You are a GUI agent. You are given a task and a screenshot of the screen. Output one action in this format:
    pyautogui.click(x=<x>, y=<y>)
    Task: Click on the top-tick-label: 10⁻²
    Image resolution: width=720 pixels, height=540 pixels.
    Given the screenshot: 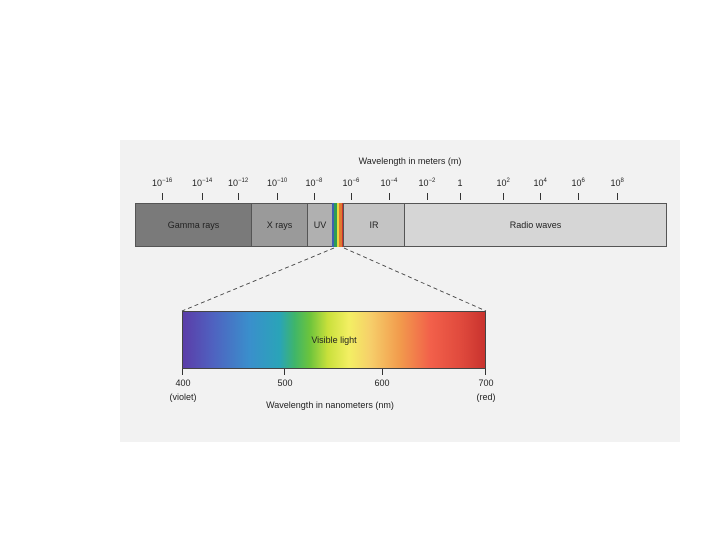 What is the action you would take?
    pyautogui.click(x=427, y=183)
    